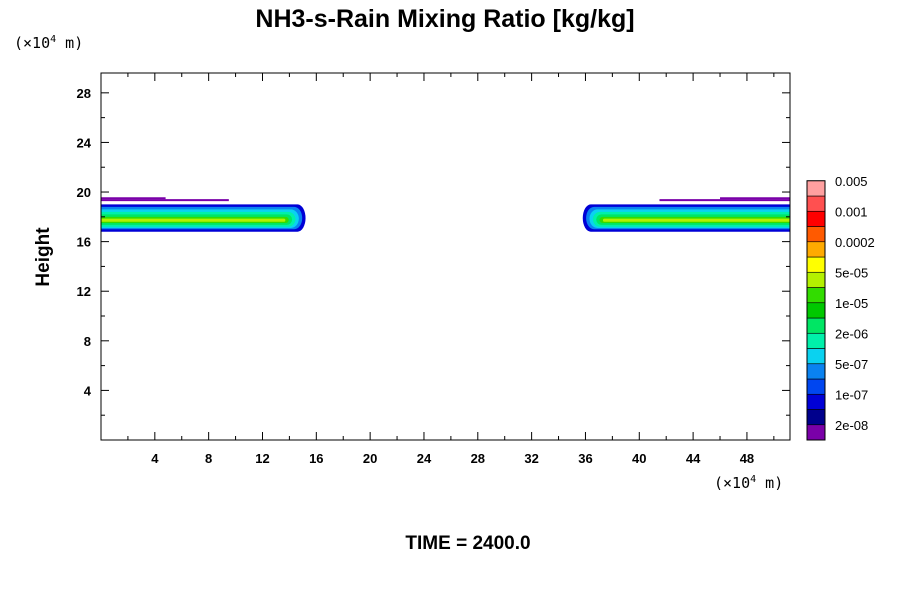  I want to click on x-tick-label-6: 28, so click(478, 458).